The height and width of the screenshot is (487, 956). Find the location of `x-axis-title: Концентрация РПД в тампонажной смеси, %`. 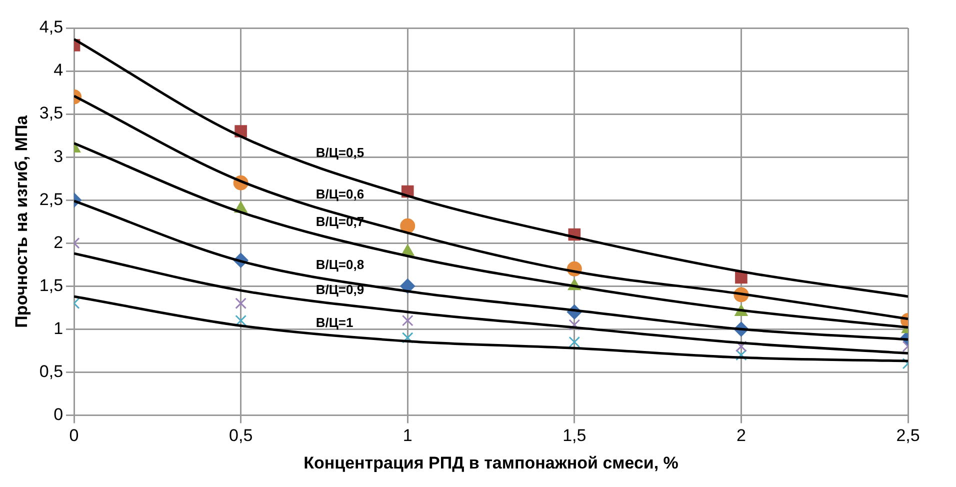

x-axis-title: Концентрация РПД в тампонажной смеси, % is located at coordinates (491, 462).